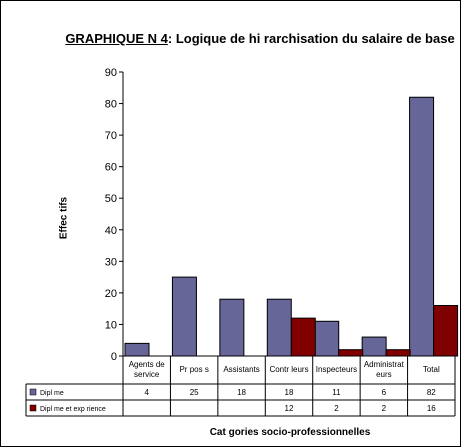  Describe the element at coordinates (431, 369) in the screenshot. I see `category-label: Total` at that location.